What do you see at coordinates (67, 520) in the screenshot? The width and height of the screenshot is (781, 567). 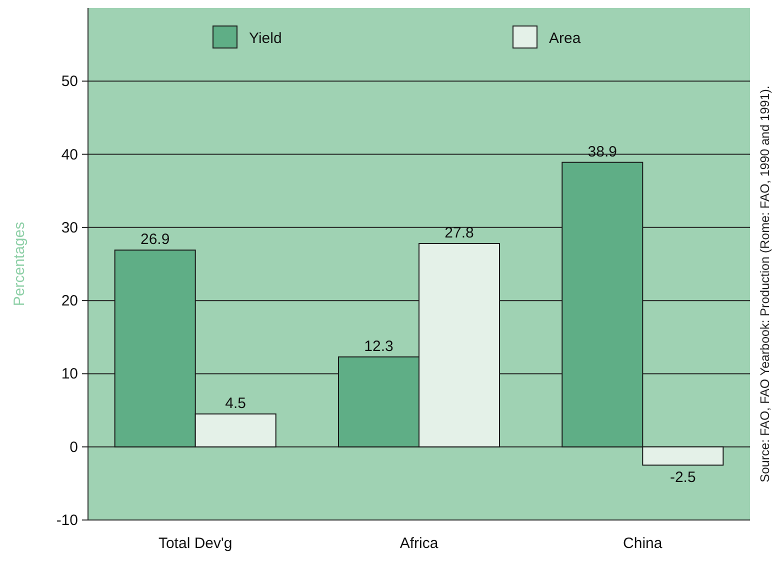 I see `y-tick-label: -10` at bounding box center [67, 520].